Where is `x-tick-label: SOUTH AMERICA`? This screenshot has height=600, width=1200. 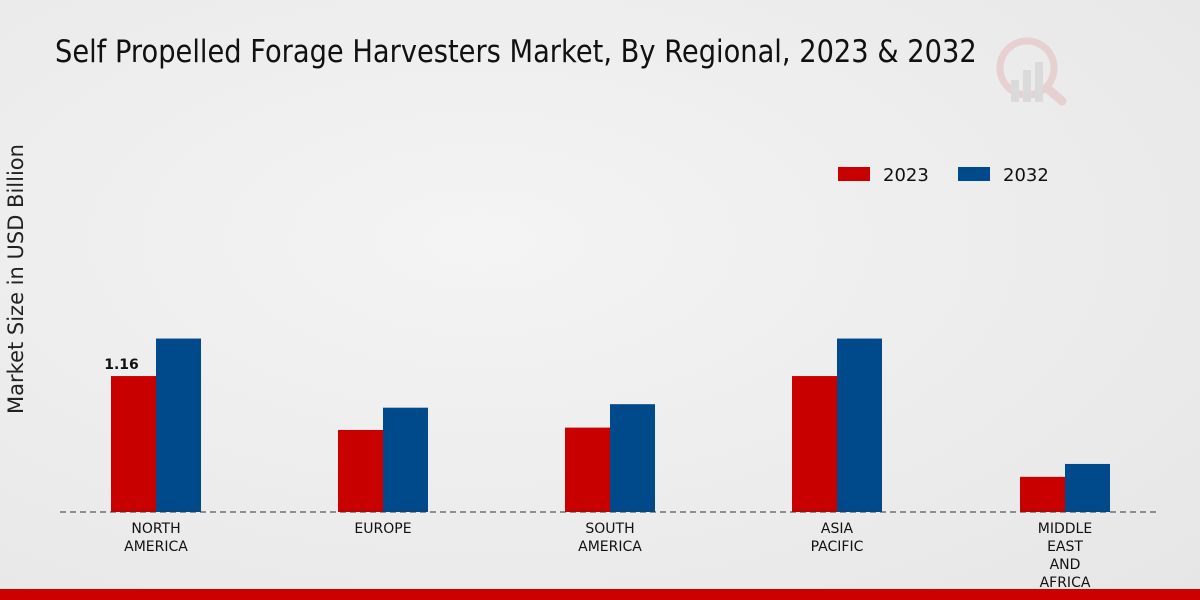
x-tick-label: SOUTH AMERICA is located at coordinates (610, 538).